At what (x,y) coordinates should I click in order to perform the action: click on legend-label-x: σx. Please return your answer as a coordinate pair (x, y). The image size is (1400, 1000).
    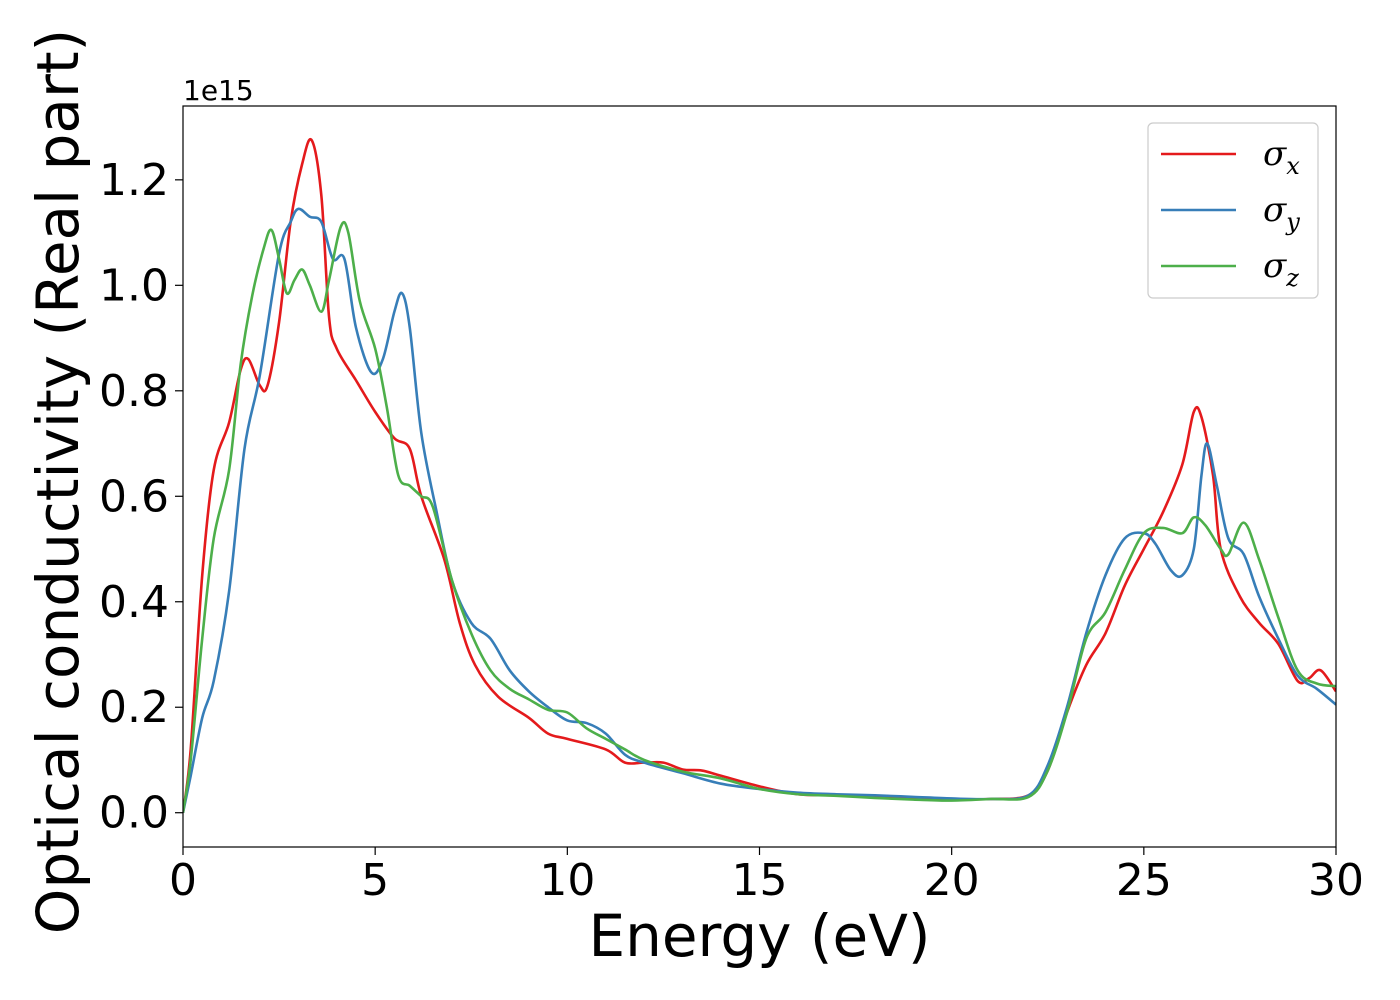
    Looking at the image, I should click on (1281, 157).